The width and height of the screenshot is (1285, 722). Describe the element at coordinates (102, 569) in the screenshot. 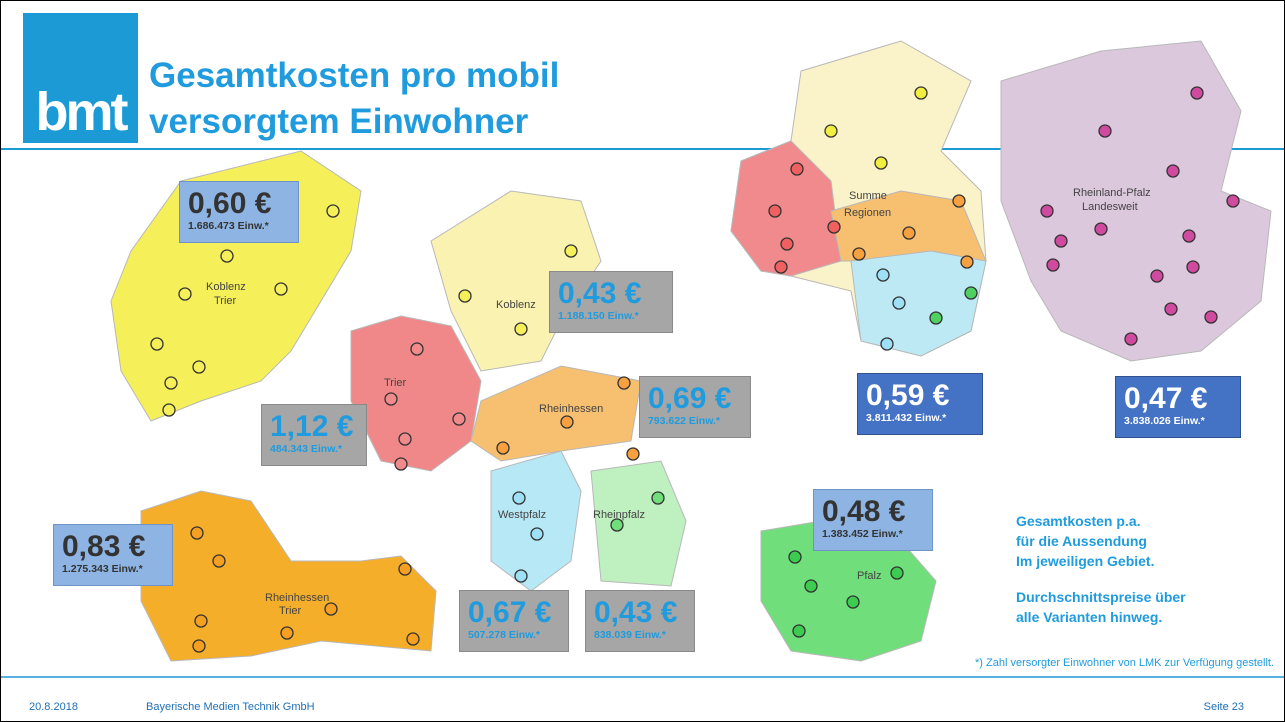

I see `population: 1.275.343 Einw.*` at that location.